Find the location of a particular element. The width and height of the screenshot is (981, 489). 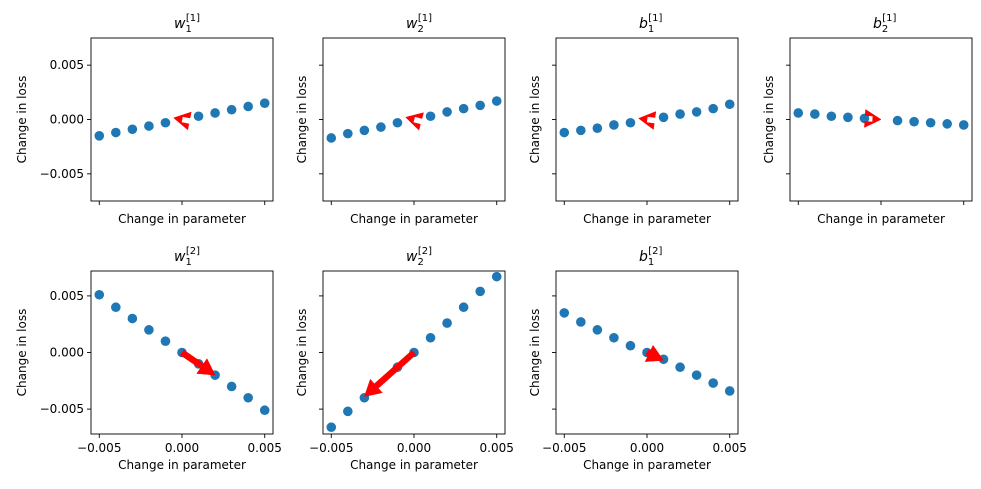

subplot-4: Change in parameter Change in loss b2[1] is located at coordinates (867, 119).